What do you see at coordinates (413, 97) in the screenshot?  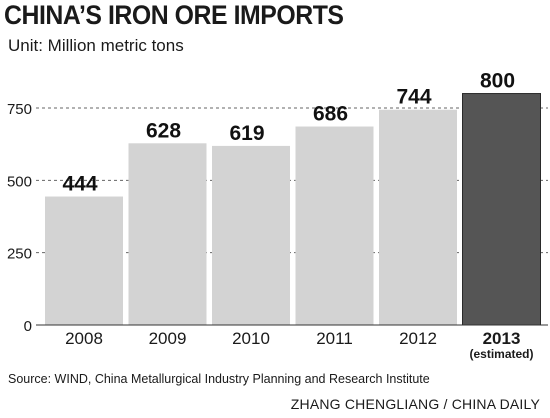 I see `data-label-2012: 744` at bounding box center [413, 97].